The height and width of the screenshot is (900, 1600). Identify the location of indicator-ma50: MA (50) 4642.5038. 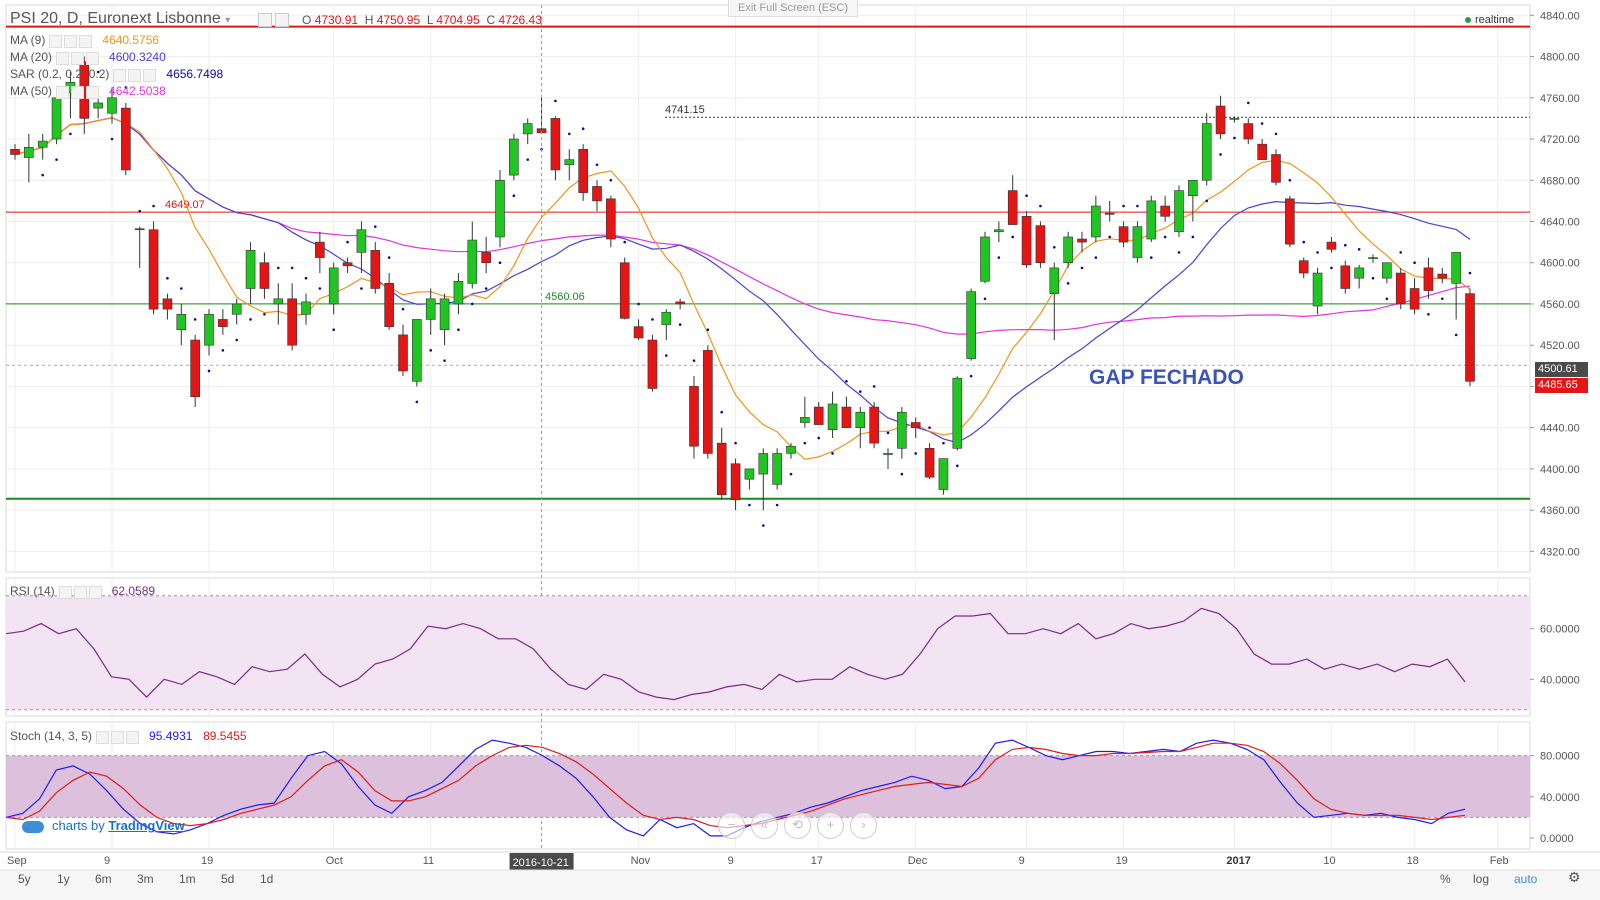
(88, 91).